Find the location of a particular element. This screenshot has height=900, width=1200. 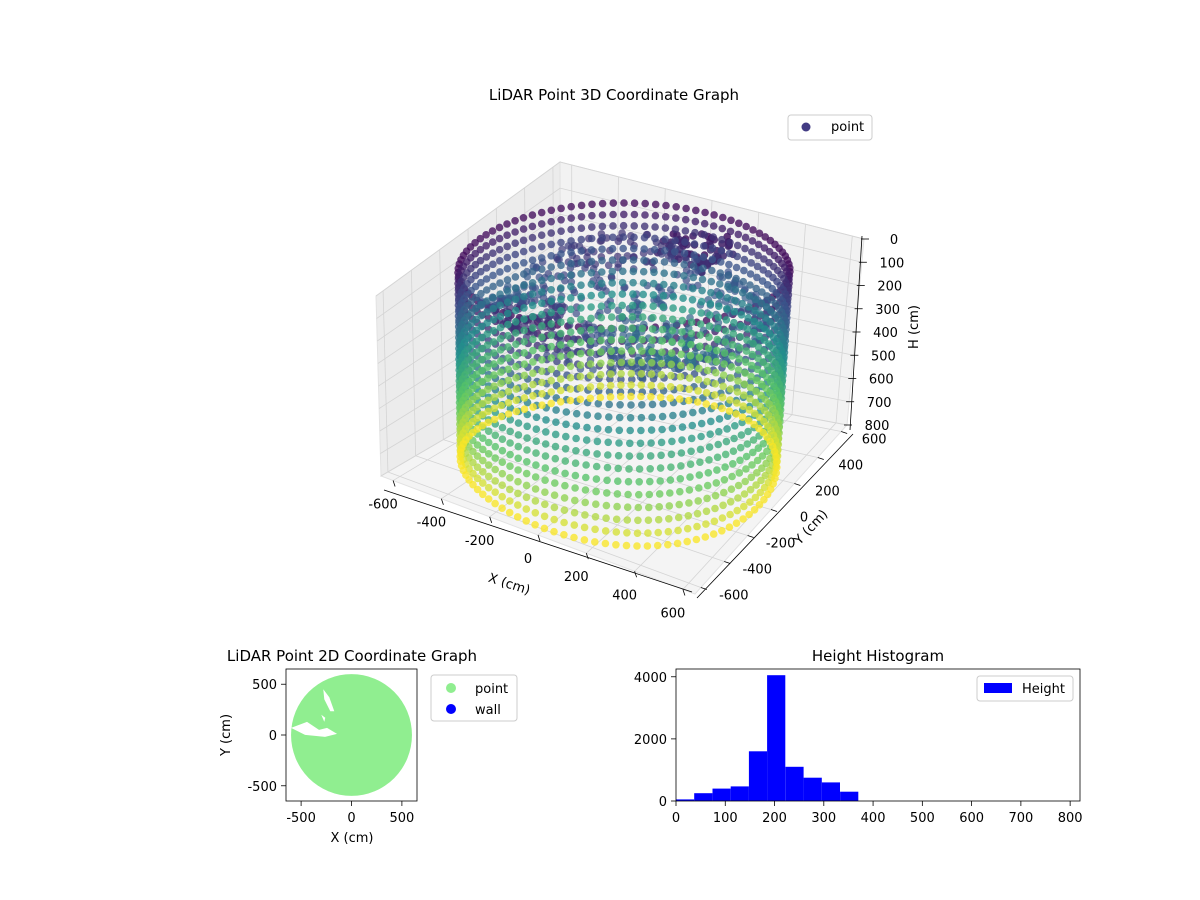

z-tick-label-3d: 200 is located at coordinates (889, 287).